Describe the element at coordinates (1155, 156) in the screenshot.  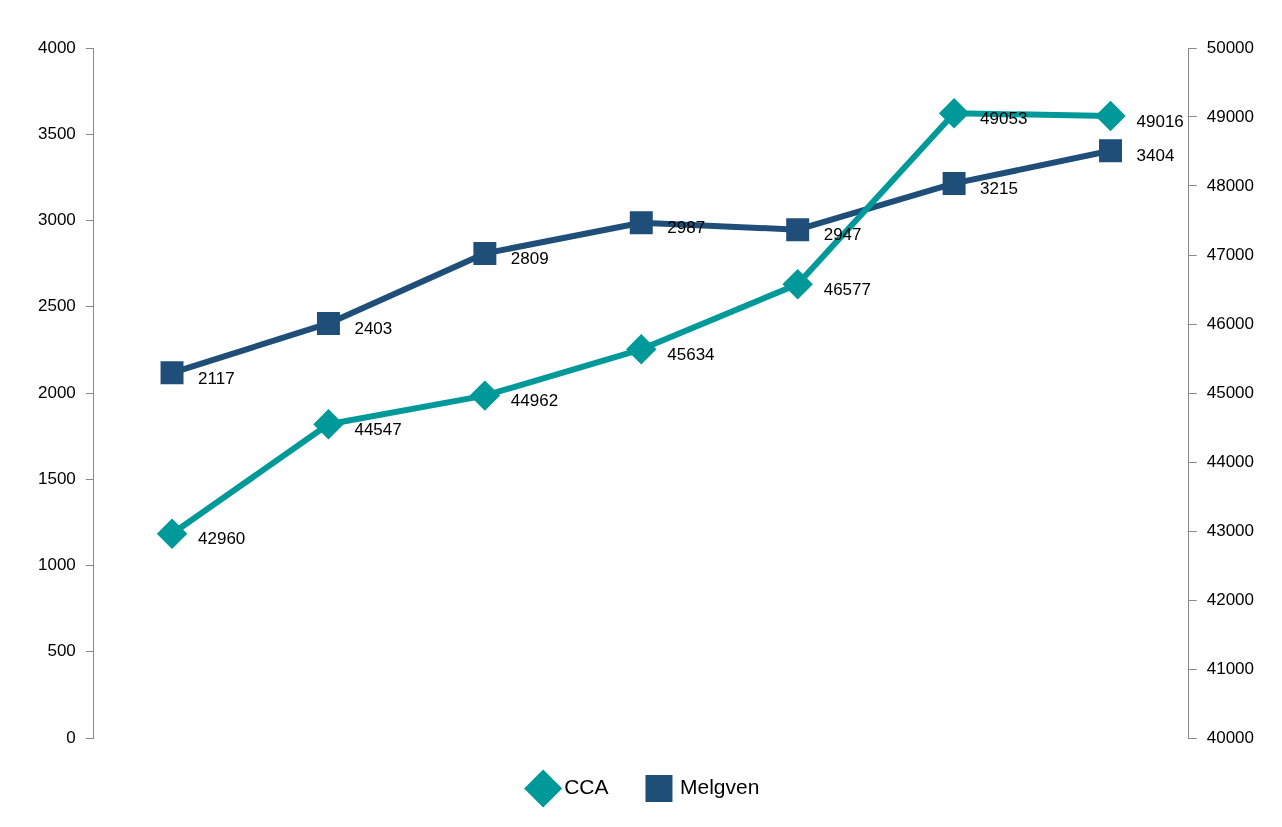
I see `data-label: 3404` at that location.